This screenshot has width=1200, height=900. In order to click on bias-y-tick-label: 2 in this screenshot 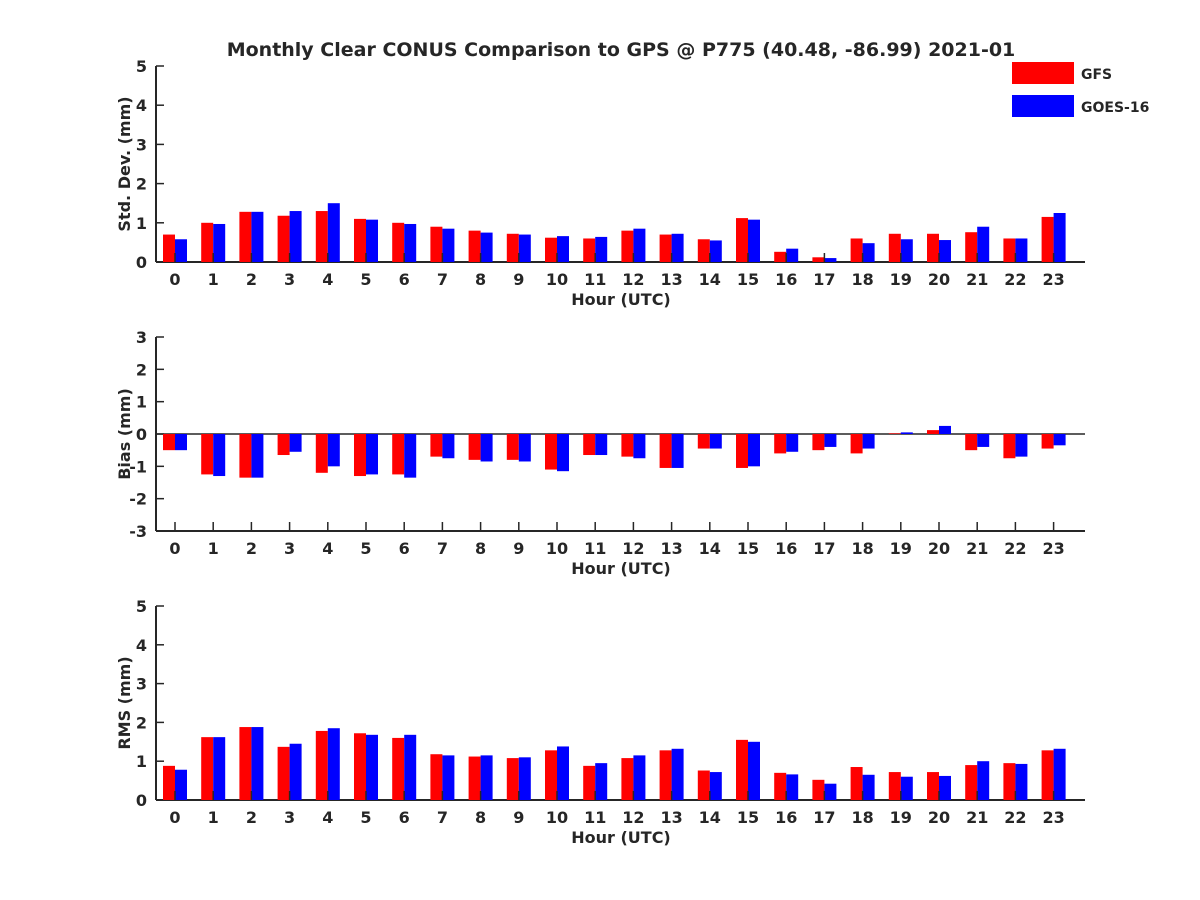, I will do `click(141, 369)`.